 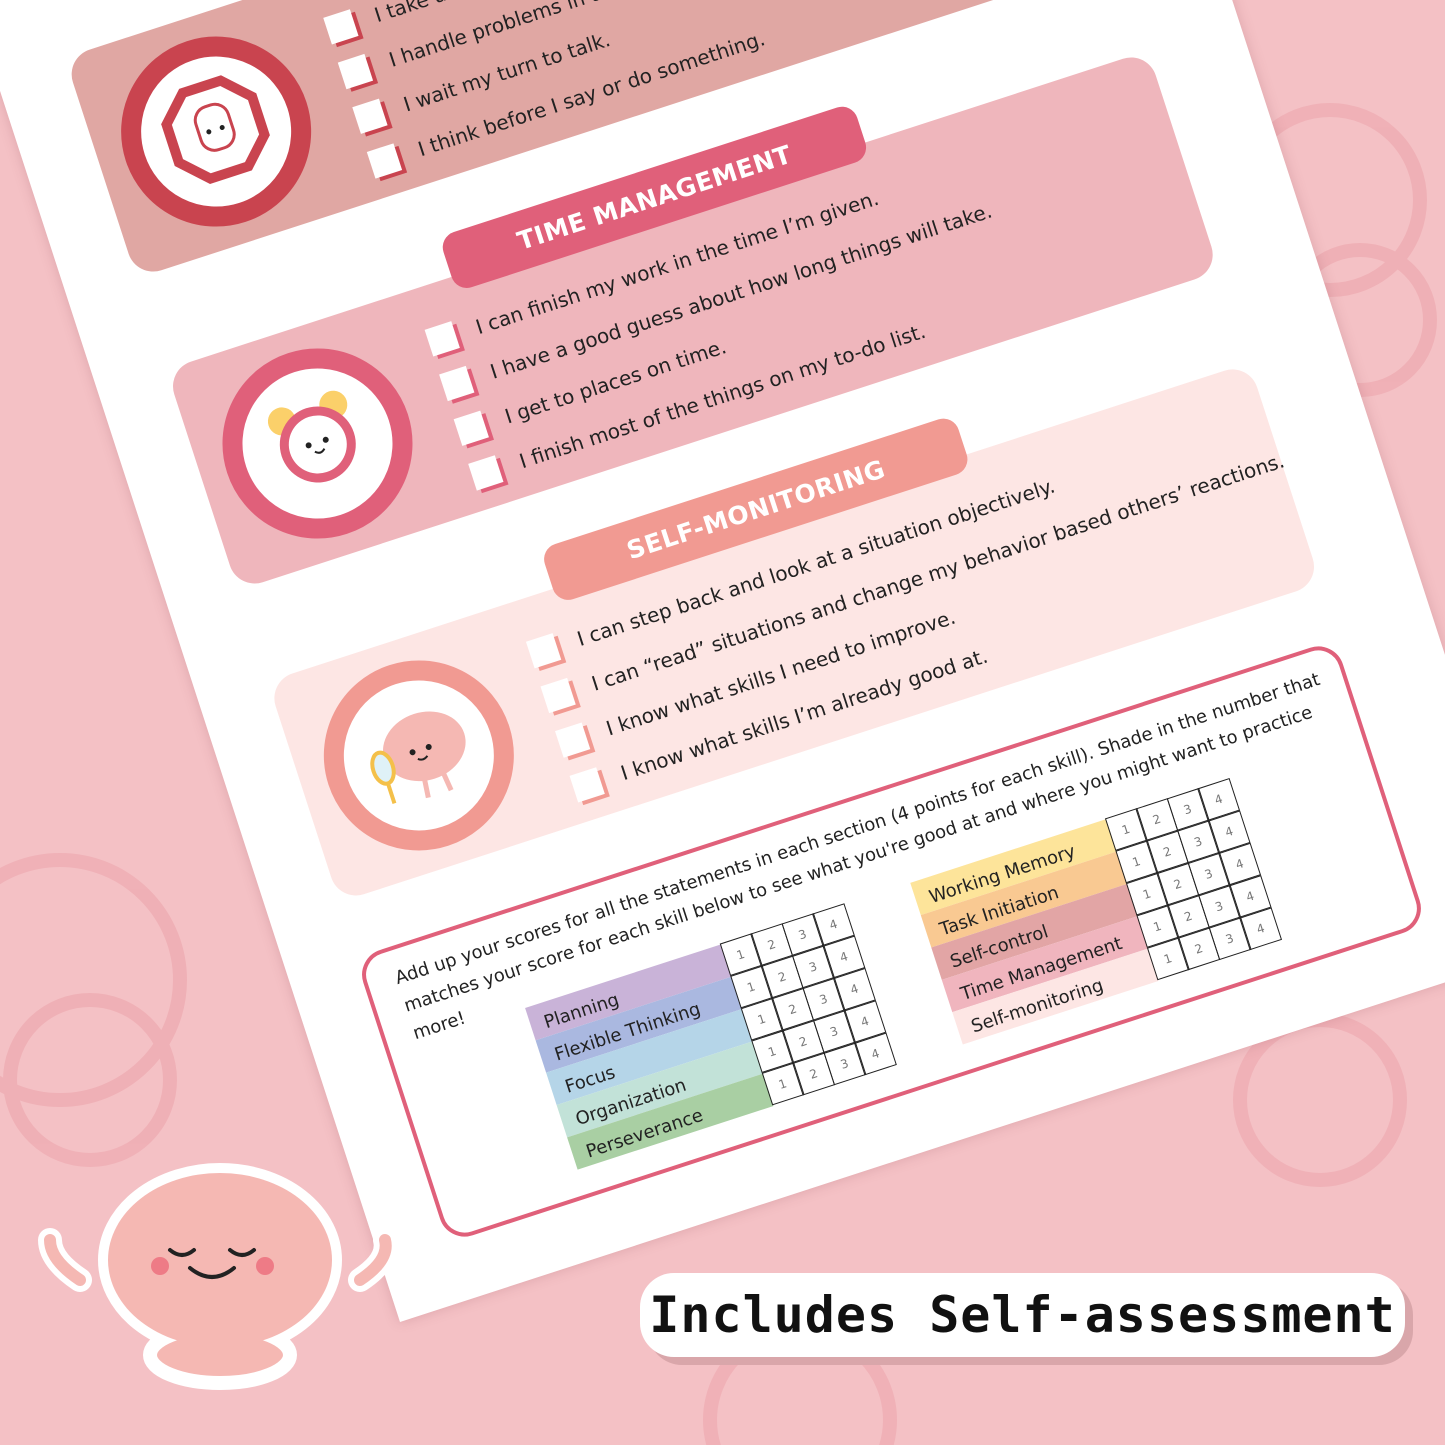 I want to click on alarm-clock-icon, so click(x=318, y=443).